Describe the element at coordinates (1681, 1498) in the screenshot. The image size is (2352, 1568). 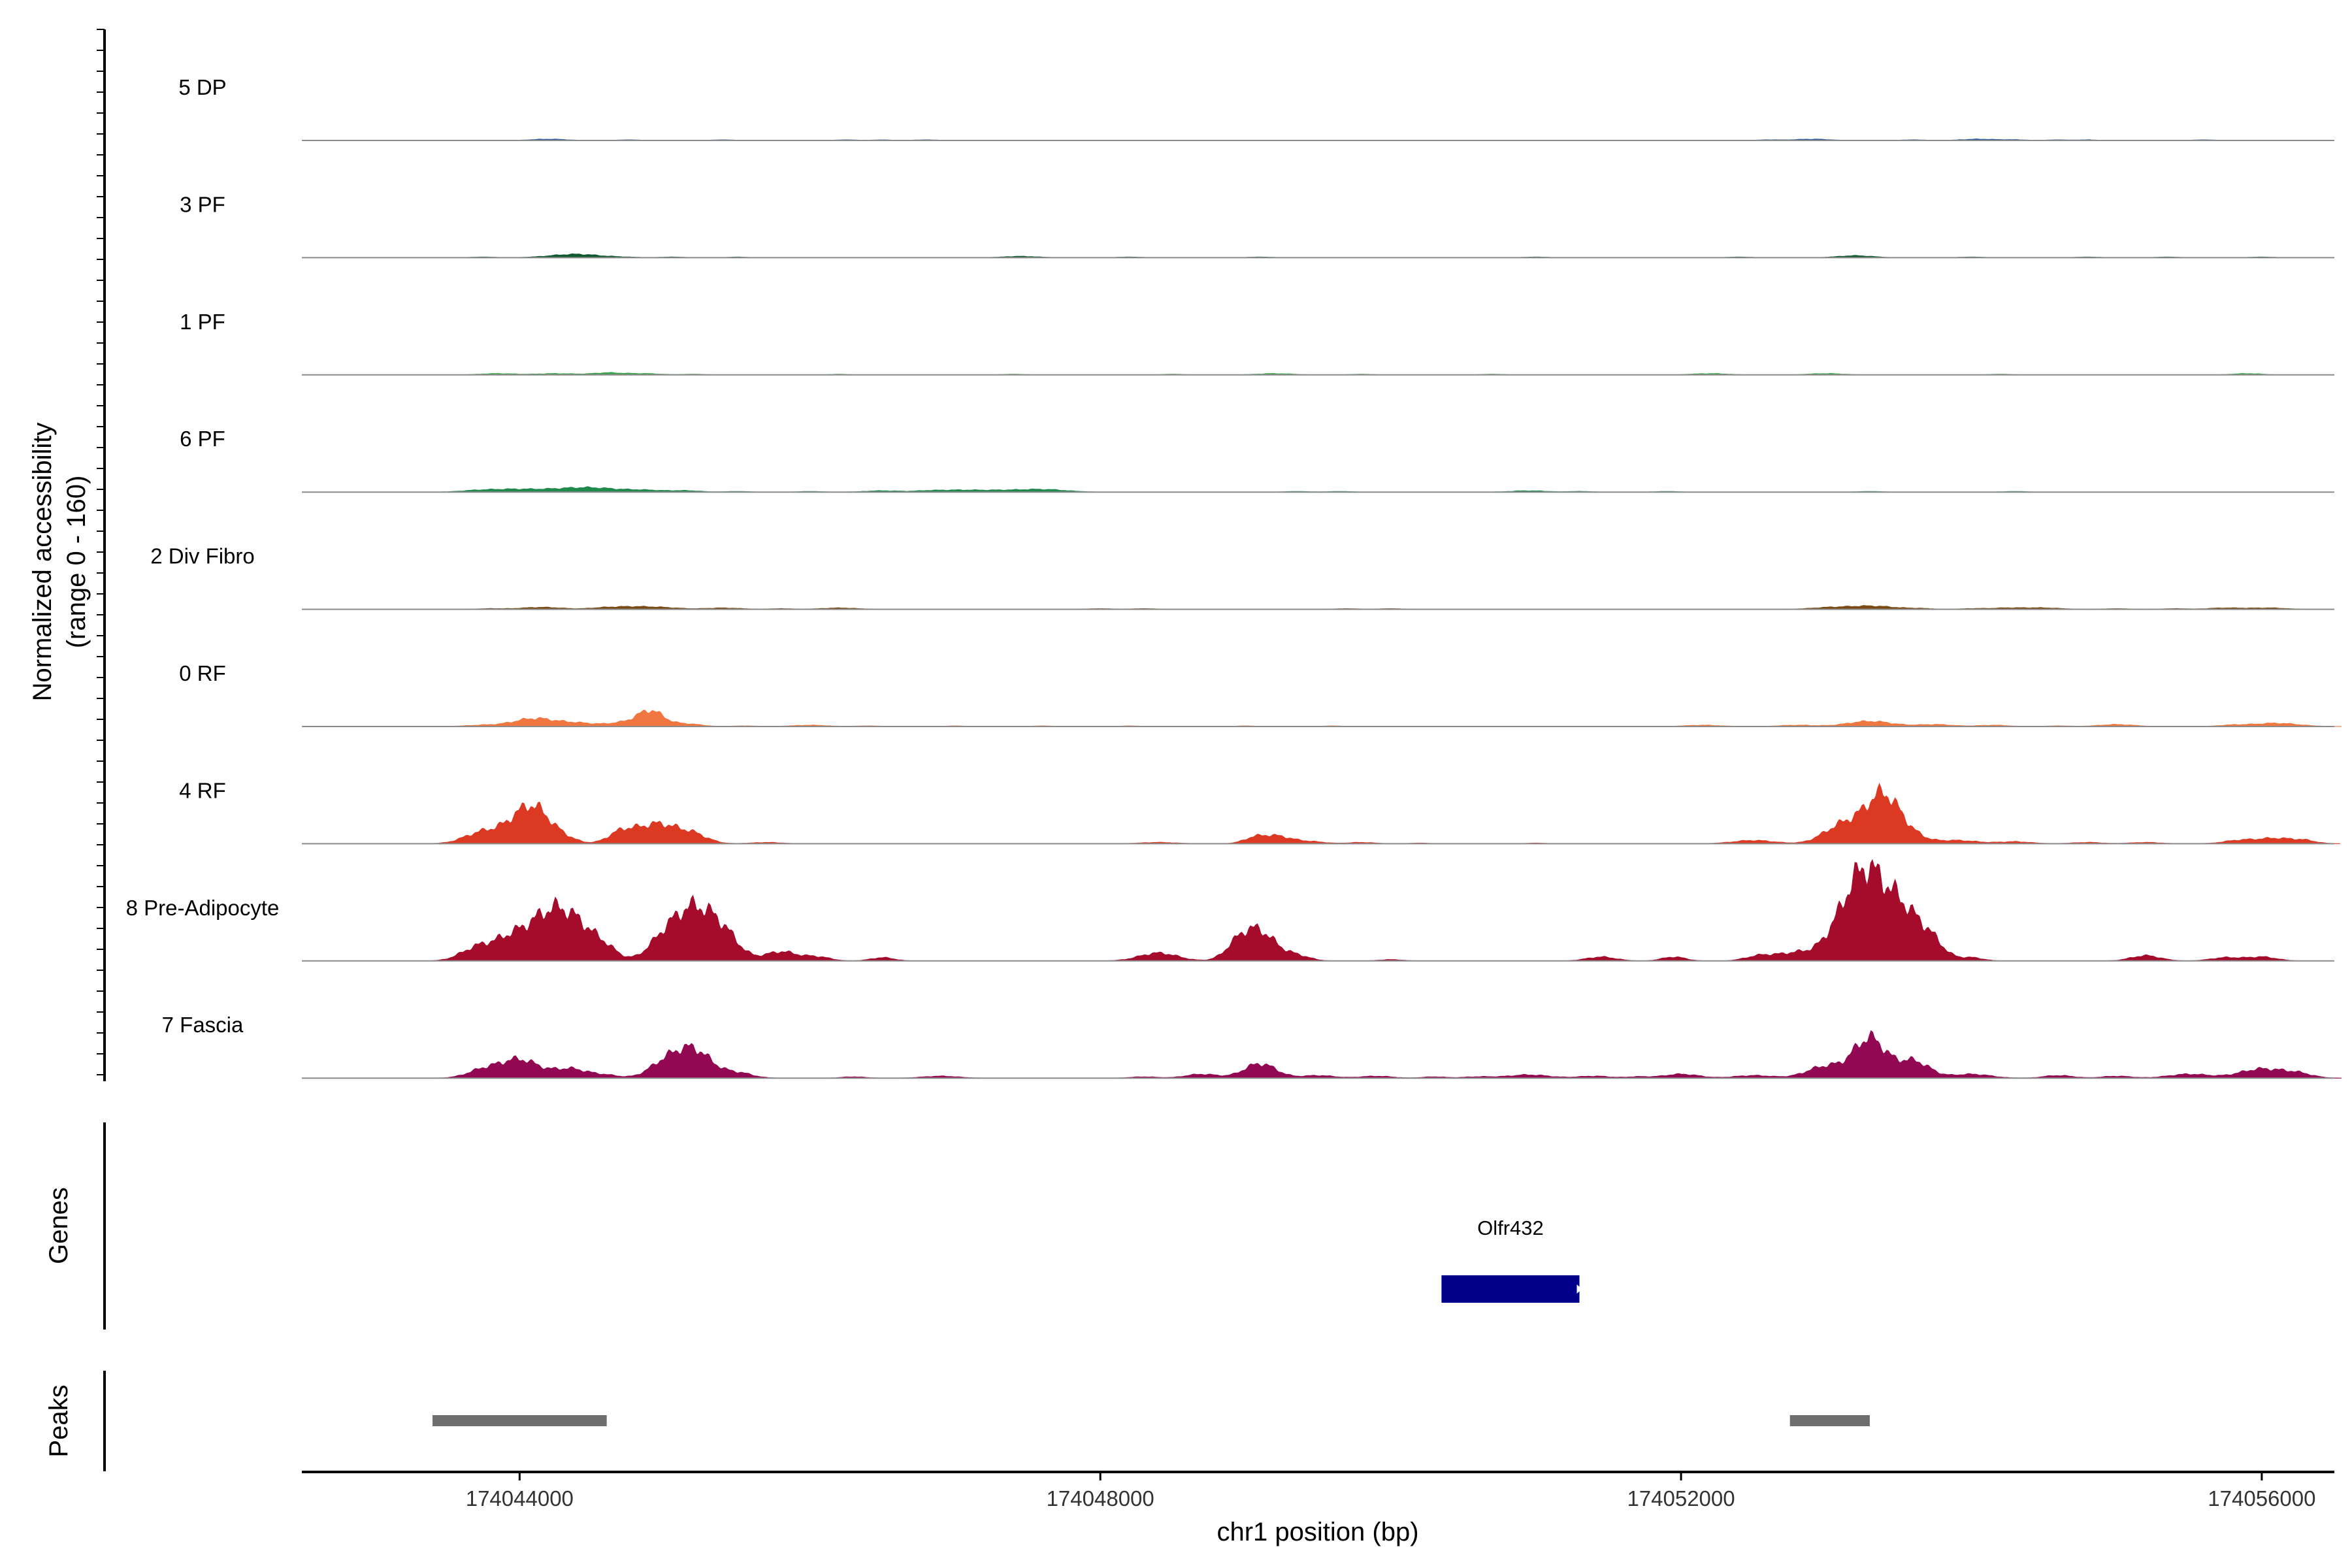
I see `x-tick-label: 174052000` at that location.